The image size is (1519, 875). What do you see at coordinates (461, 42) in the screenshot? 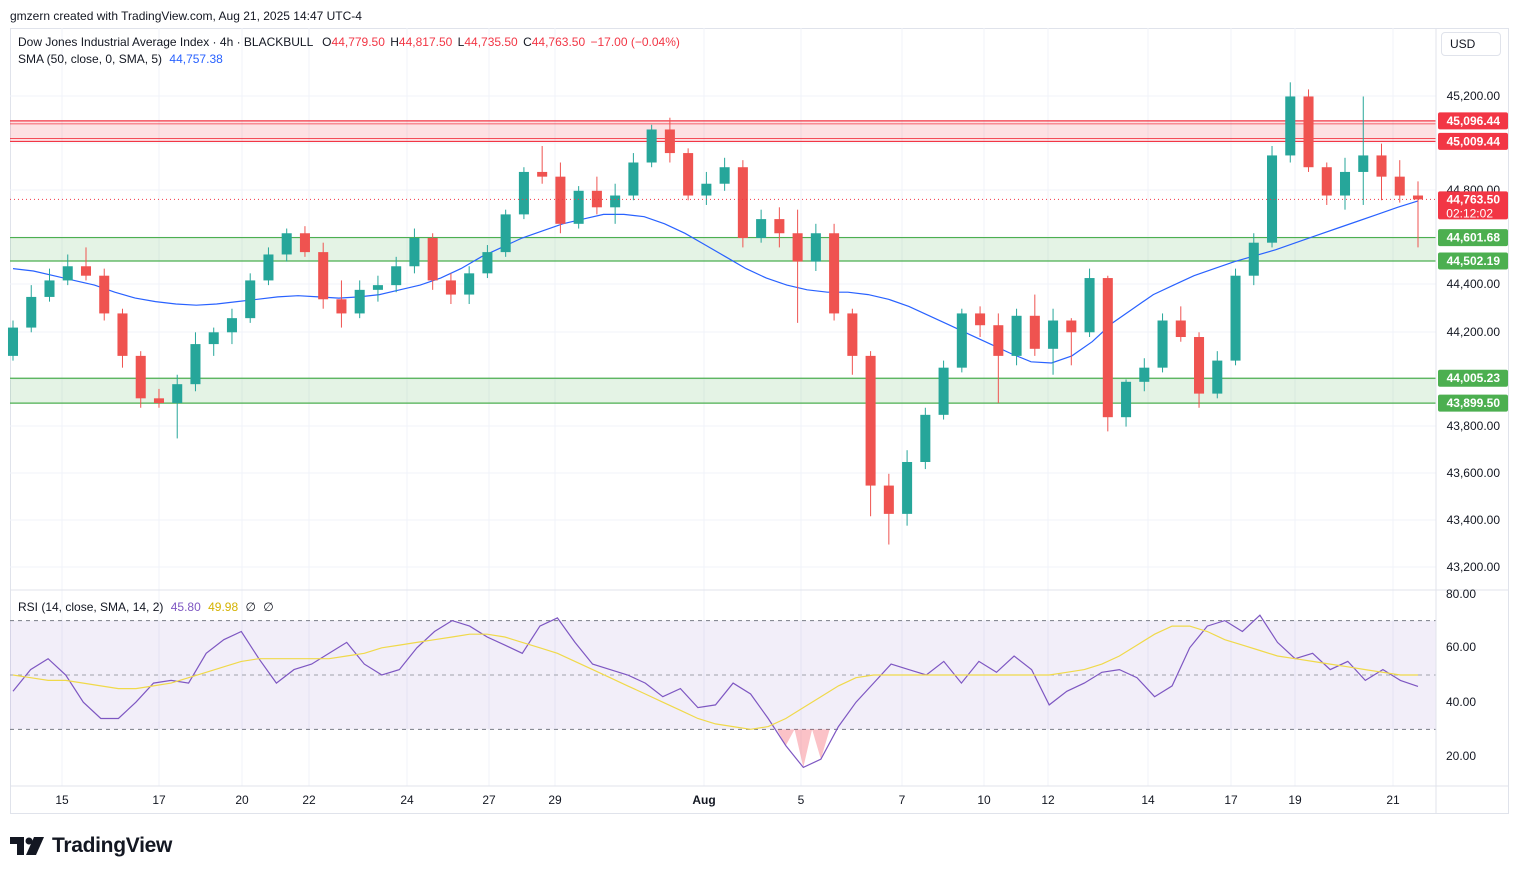
I see `low-label: L` at bounding box center [461, 42].